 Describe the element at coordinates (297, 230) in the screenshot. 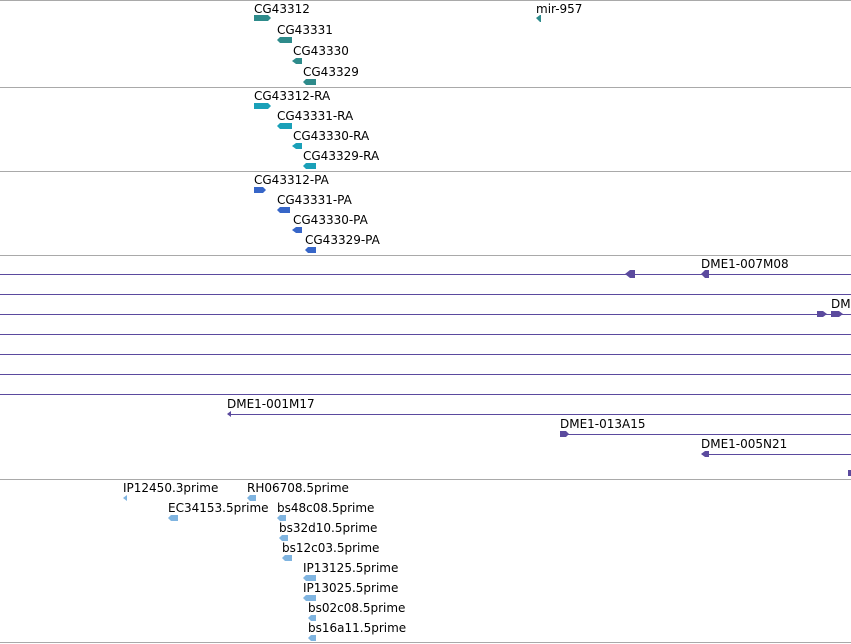

I see `protein-feature-cg43330-pa` at that location.